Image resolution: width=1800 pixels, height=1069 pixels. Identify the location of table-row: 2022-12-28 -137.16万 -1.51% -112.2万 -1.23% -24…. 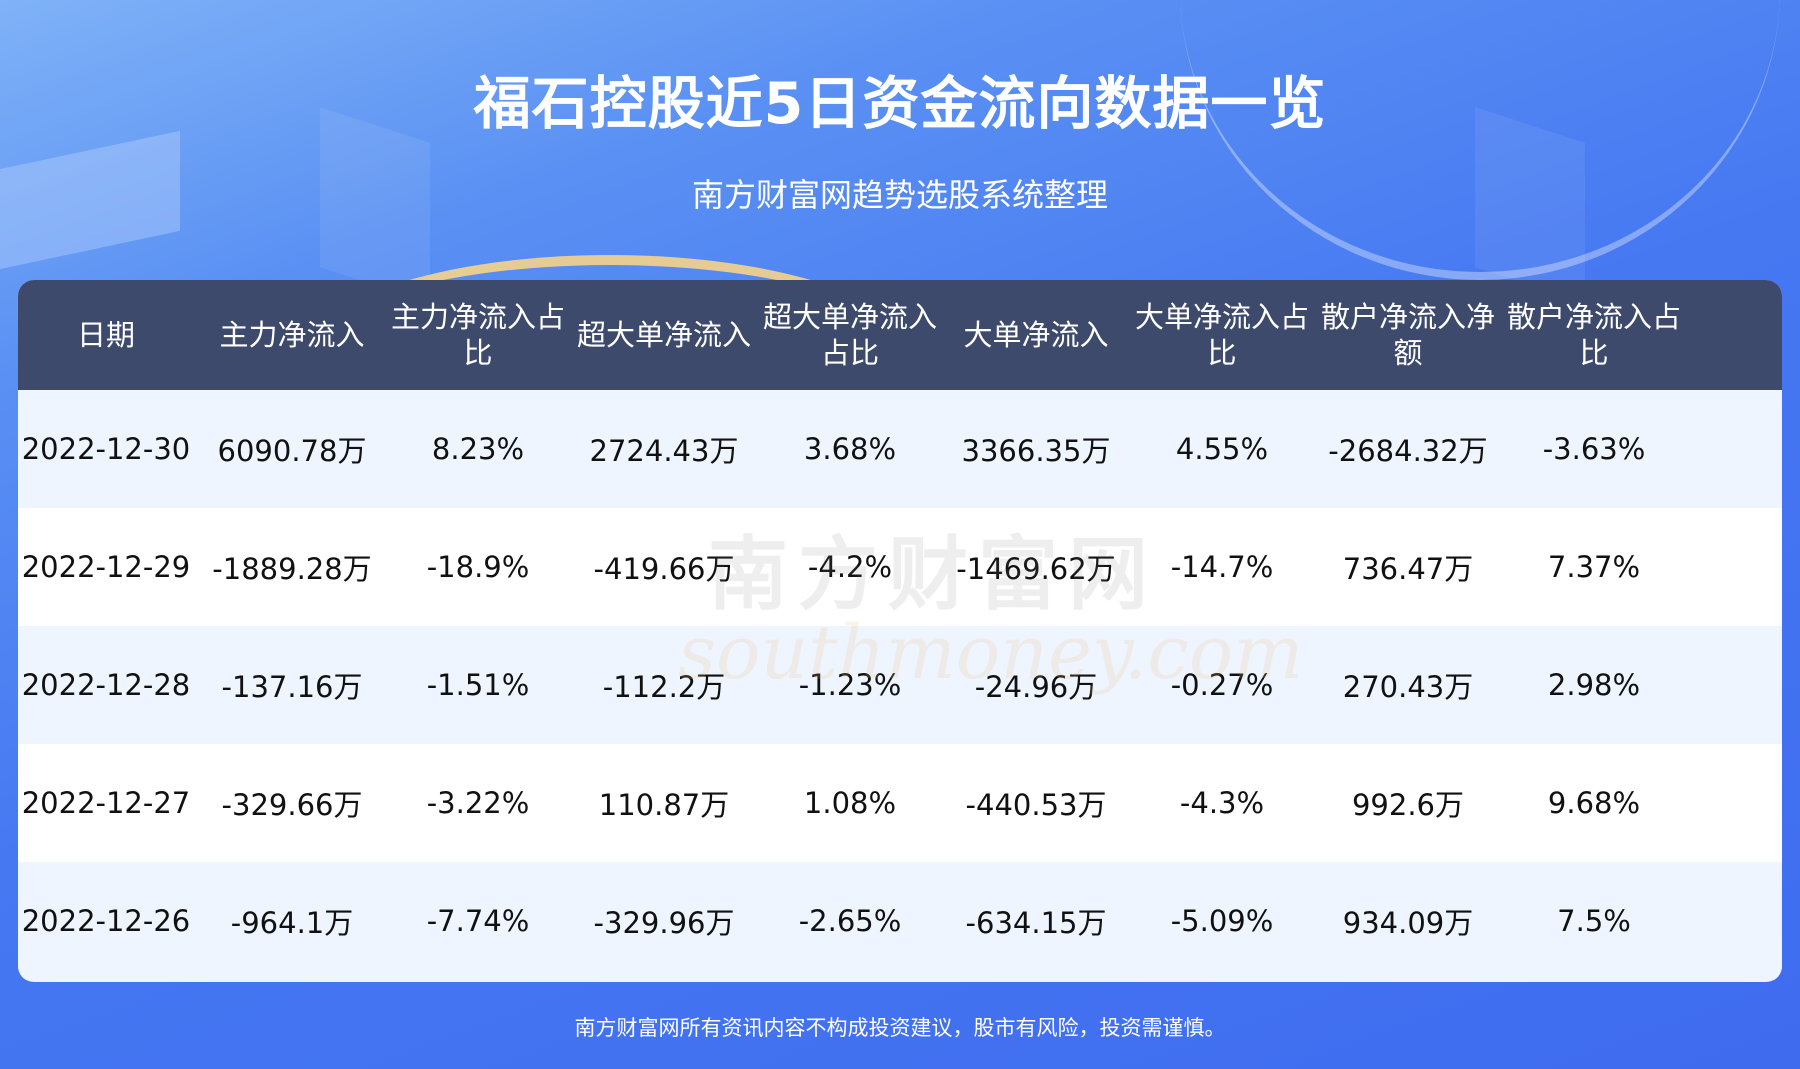
(900, 685).